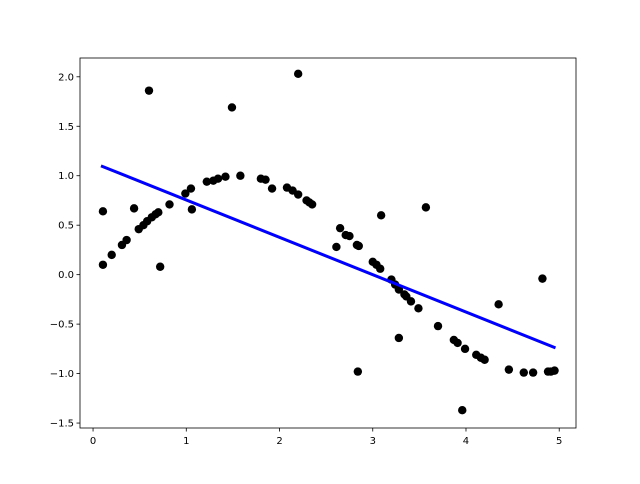 This screenshot has width=640, height=484. I want to click on x-tick-label: 5, so click(559, 441).